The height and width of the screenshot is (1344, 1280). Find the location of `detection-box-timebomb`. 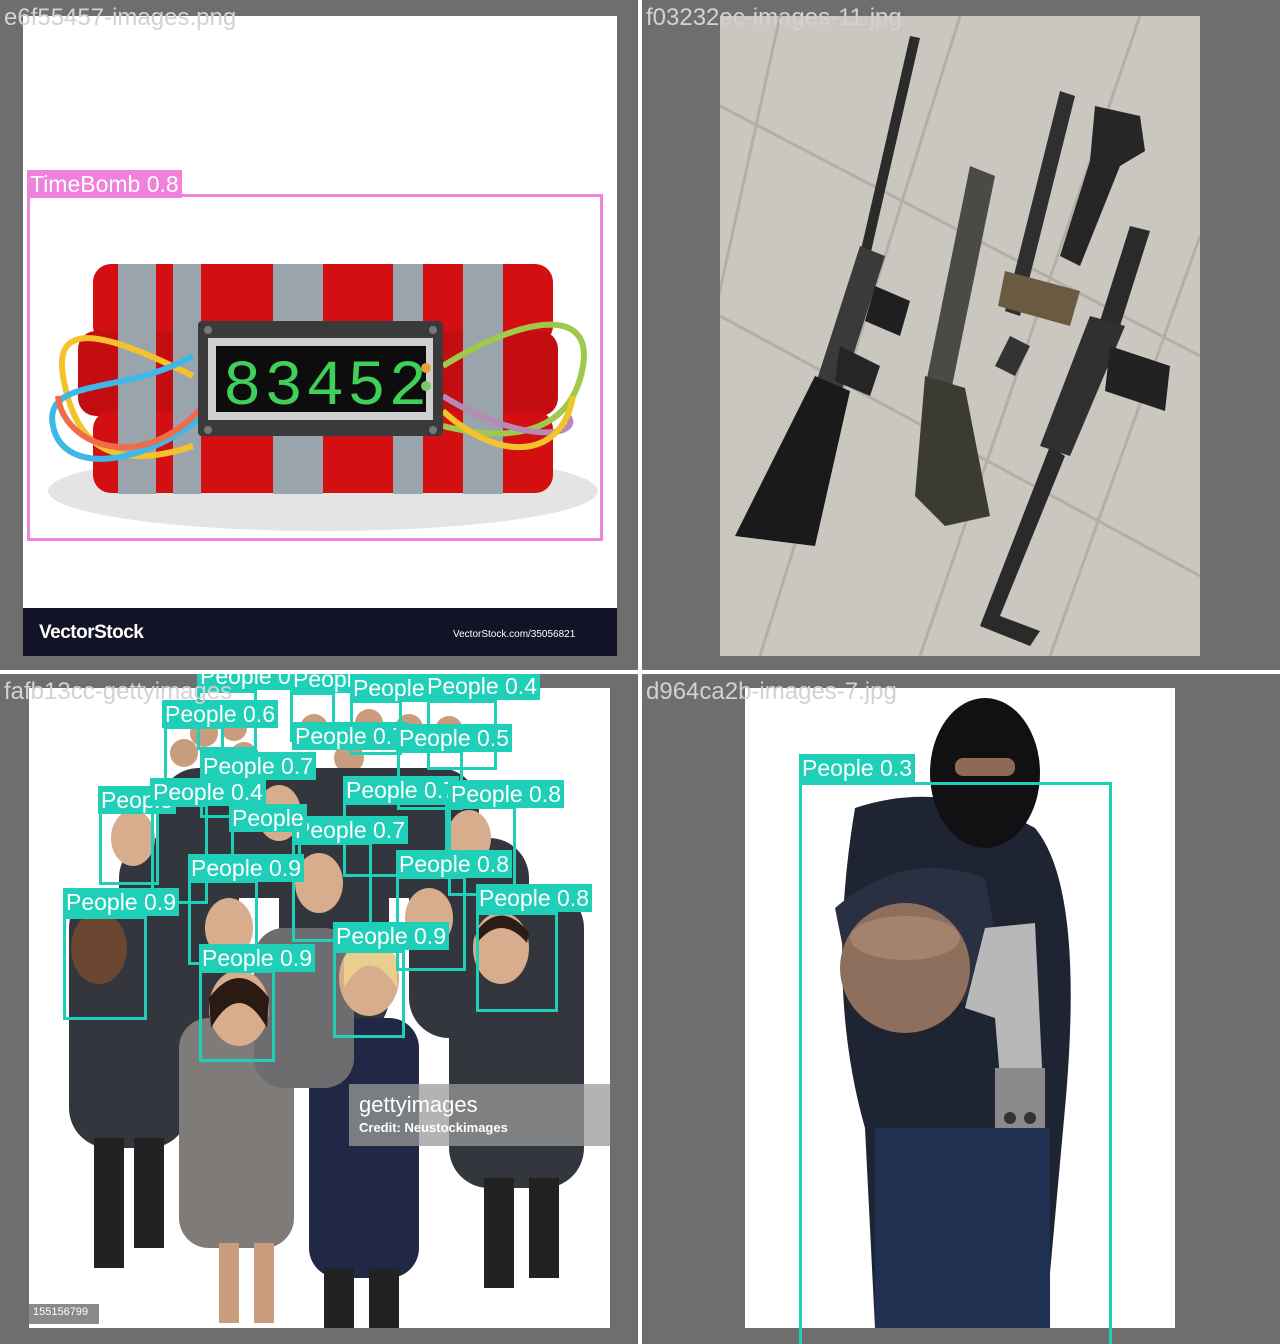

detection-box-timebomb is located at coordinates (315, 367).